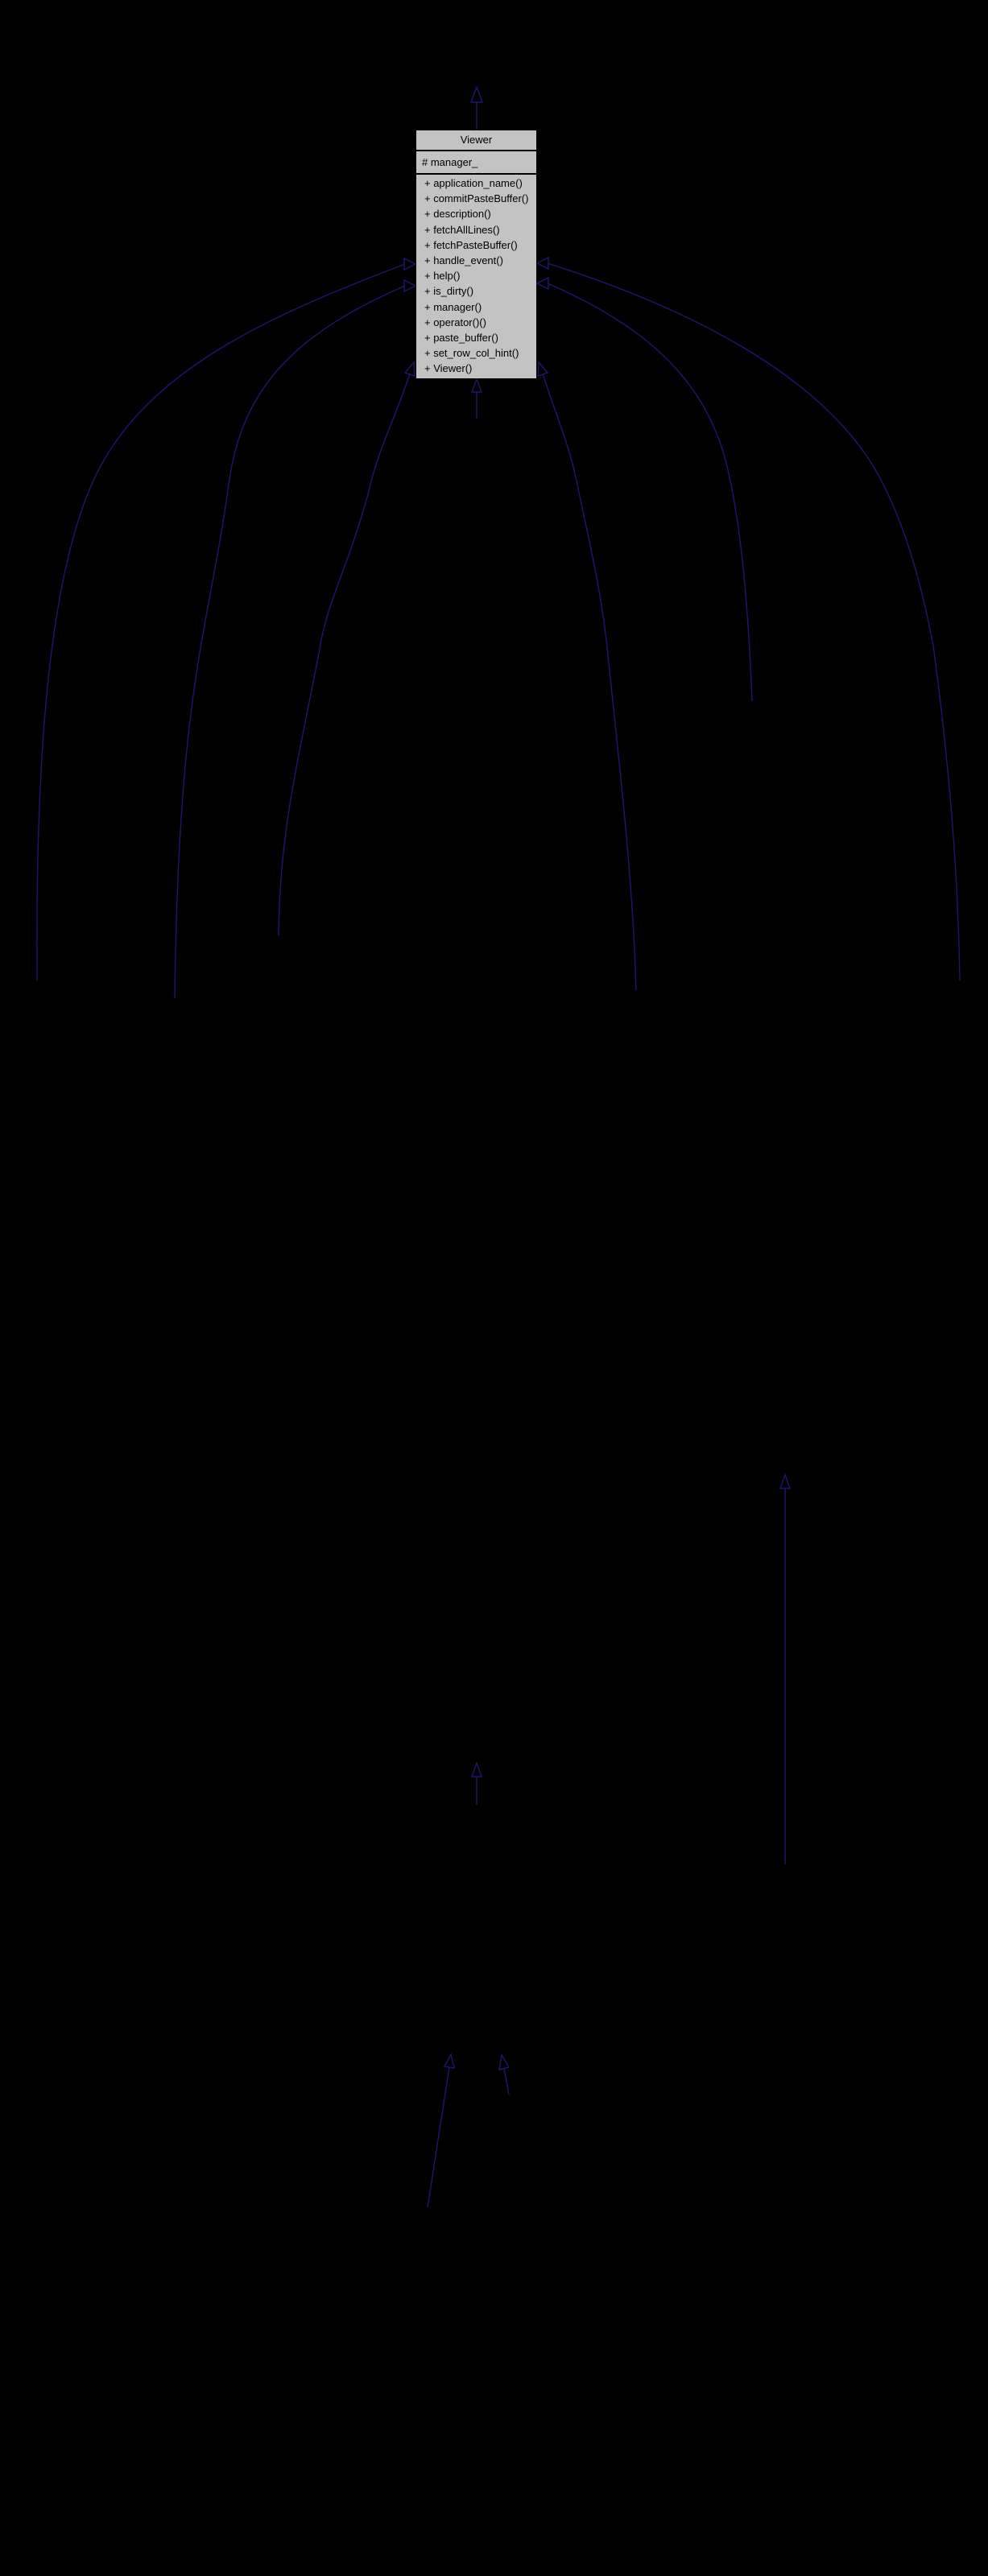 Image resolution: width=988 pixels, height=2576 pixels. Describe the element at coordinates (455, 322) in the screenshot. I see `class-method: + operator()()` at that location.